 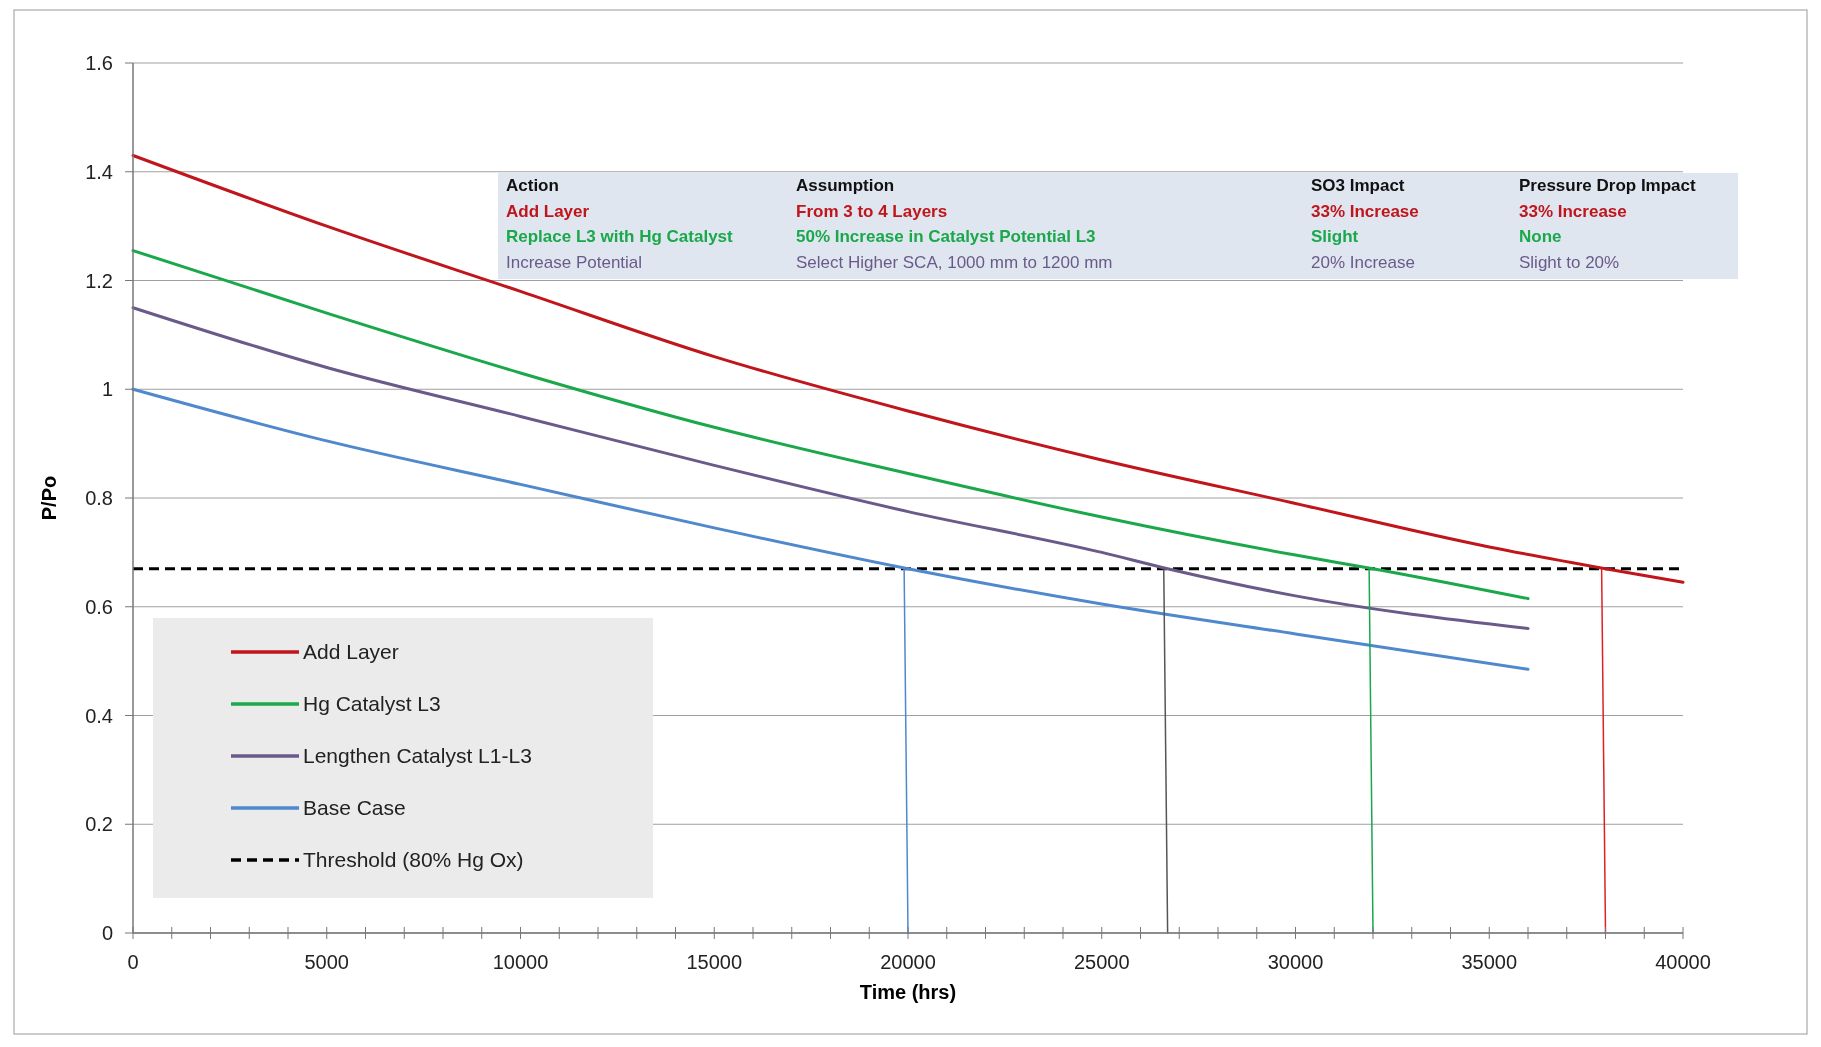 I want to click on annotation: Pressure Drop Impact, so click(x=1608, y=185).